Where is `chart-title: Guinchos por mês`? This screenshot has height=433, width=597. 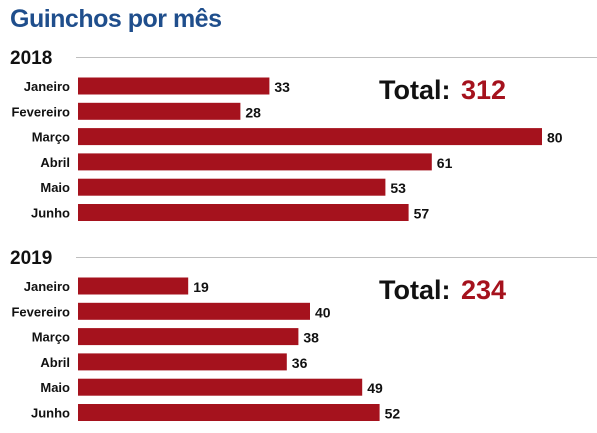
chart-title: Guinchos por mês is located at coordinates (115, 19).